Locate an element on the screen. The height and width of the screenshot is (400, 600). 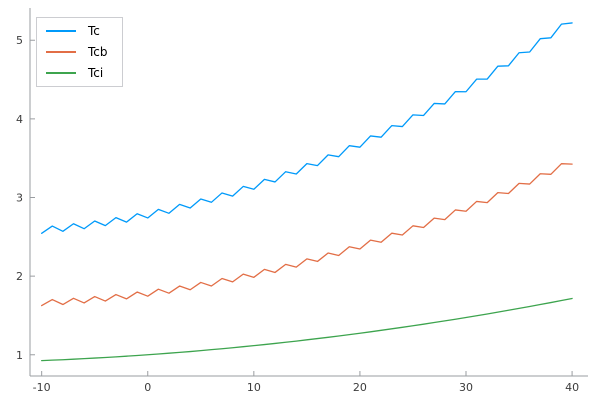
y-tick-label: 5 is located at coordinates (19, 40).